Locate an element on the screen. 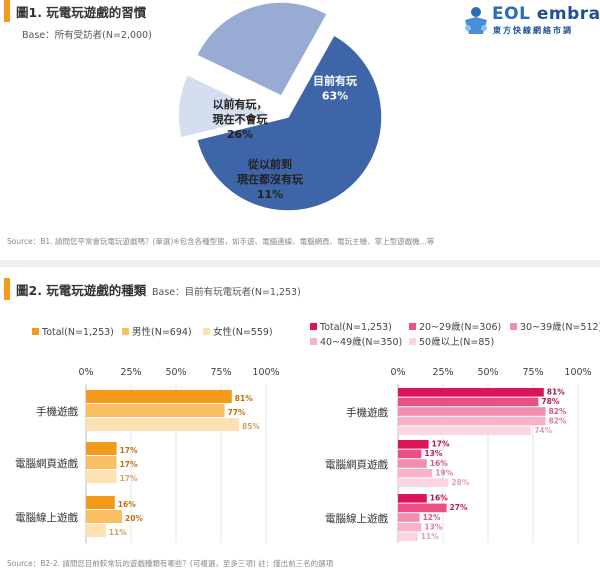  logo-brand: EOL embrain is located at coordinates (546, 14).